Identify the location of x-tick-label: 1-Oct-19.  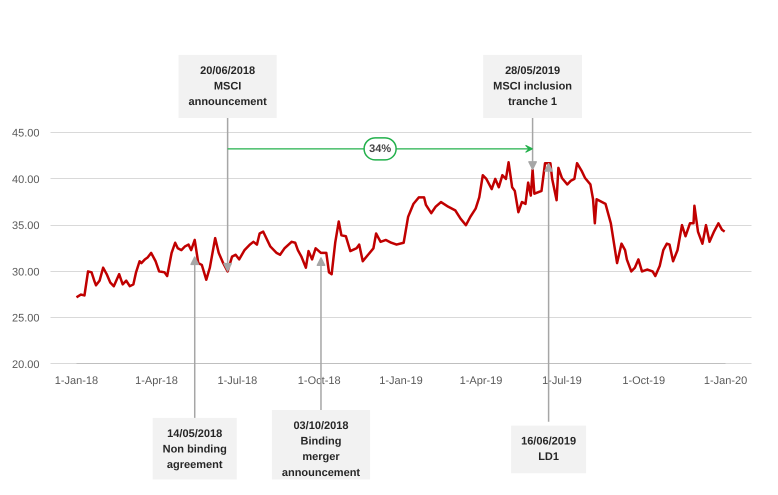
(644, 380).